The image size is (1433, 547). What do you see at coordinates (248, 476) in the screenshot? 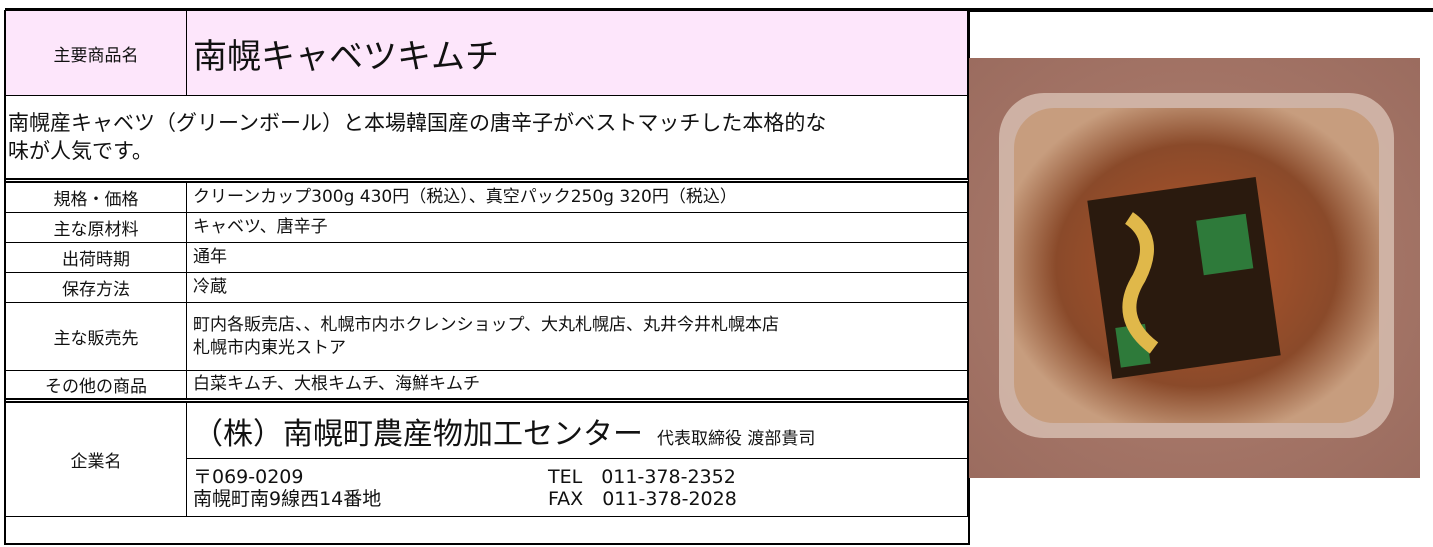
I see `postal: 〒069-0209` at bounding box center [248, 476].